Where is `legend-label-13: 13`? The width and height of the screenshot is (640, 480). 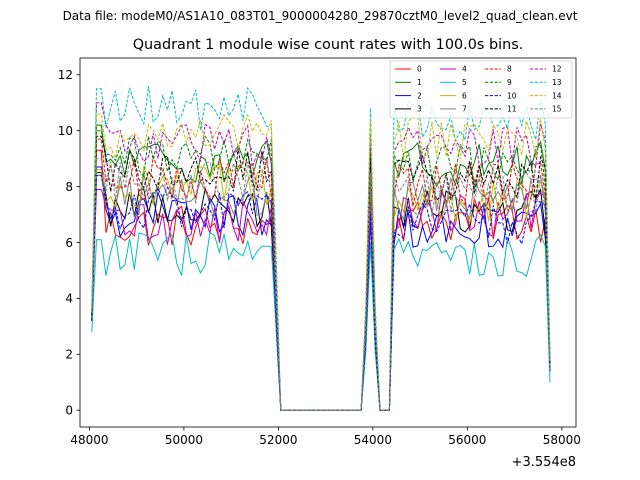 legend-label-13: 13 is located at coordinates (557, 82).